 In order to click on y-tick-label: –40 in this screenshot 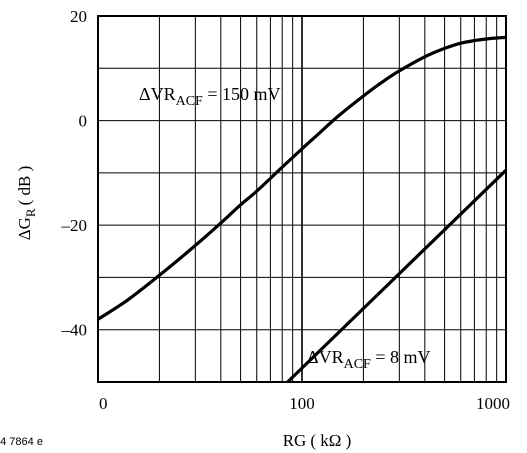, I will do `click(74, 330)`.